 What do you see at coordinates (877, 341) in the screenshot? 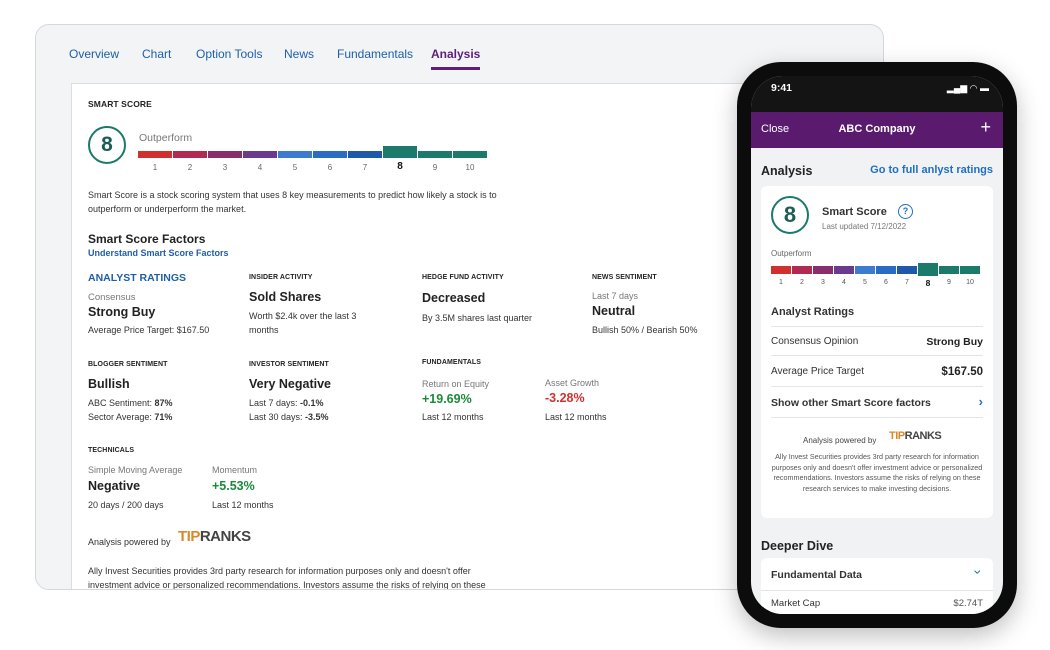
I see `consensus-row: Consensus Opinion Strong Buy` at bounding box center [877, 341].